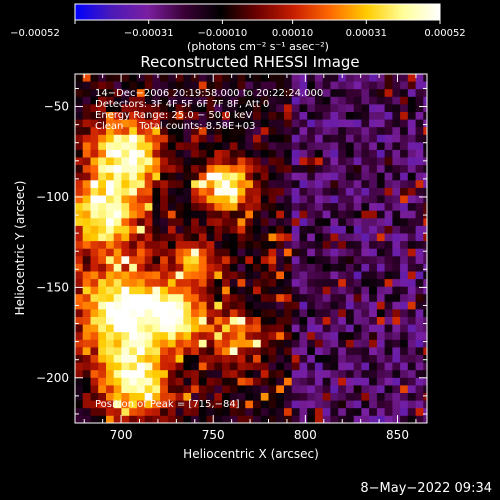 This screenshot has width=500, height=500. I want to click on colorbar-unit-label: (photons cm⁻² s⁻¹ asec⁻²), so click(258, 46).